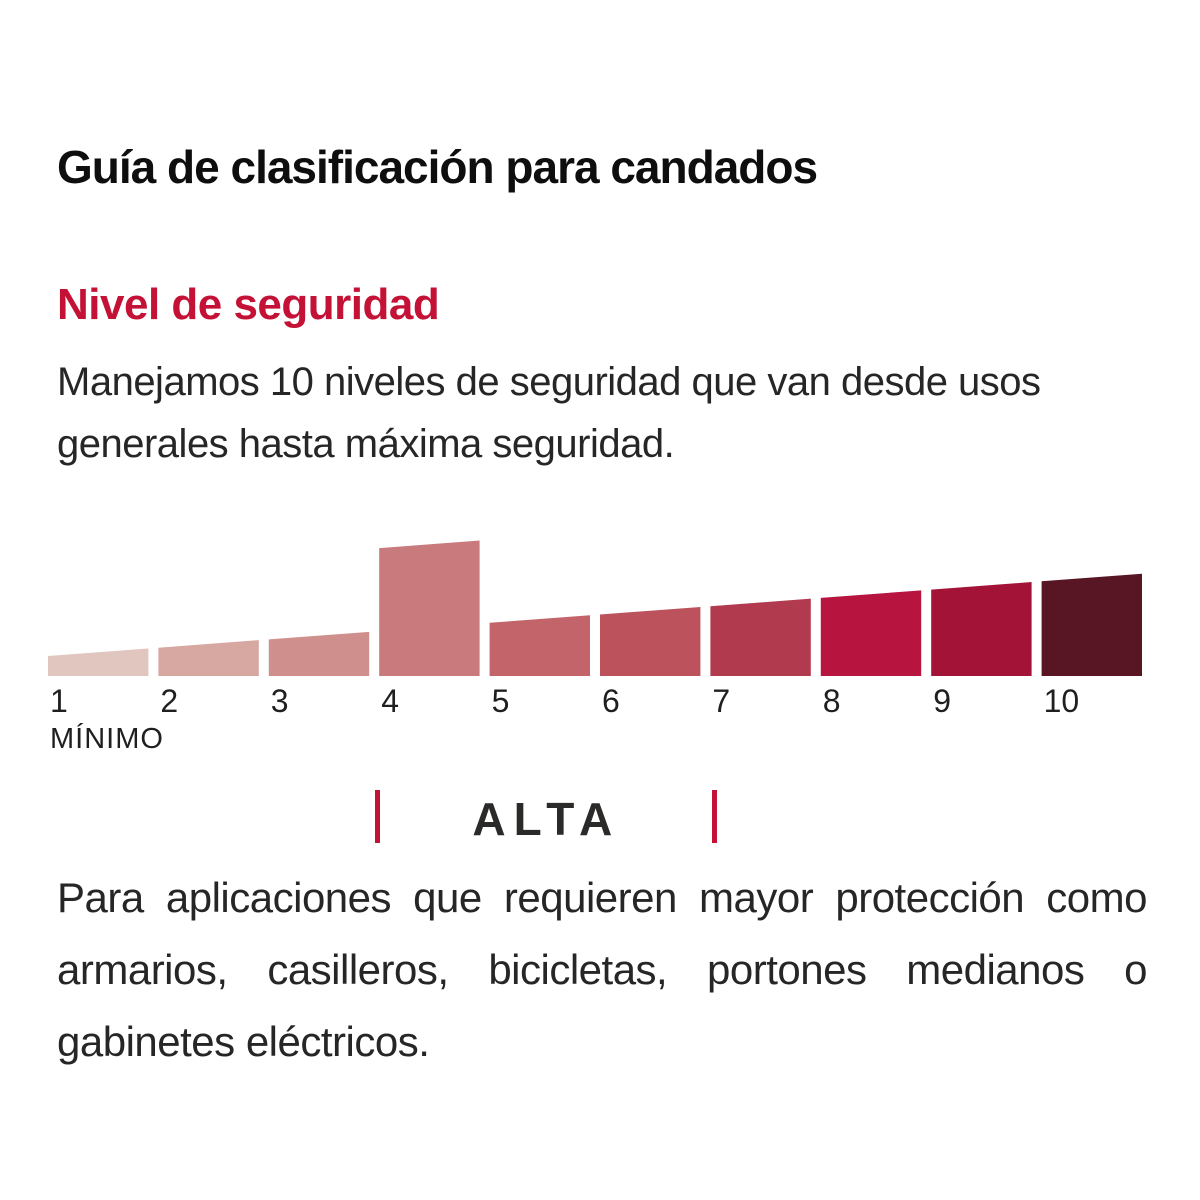 The height and width of the screenshot is (1200, 1200). Describe the element at coordinates (169, 701) in the screenshot. I see `axis-label-2: 2` at that location.